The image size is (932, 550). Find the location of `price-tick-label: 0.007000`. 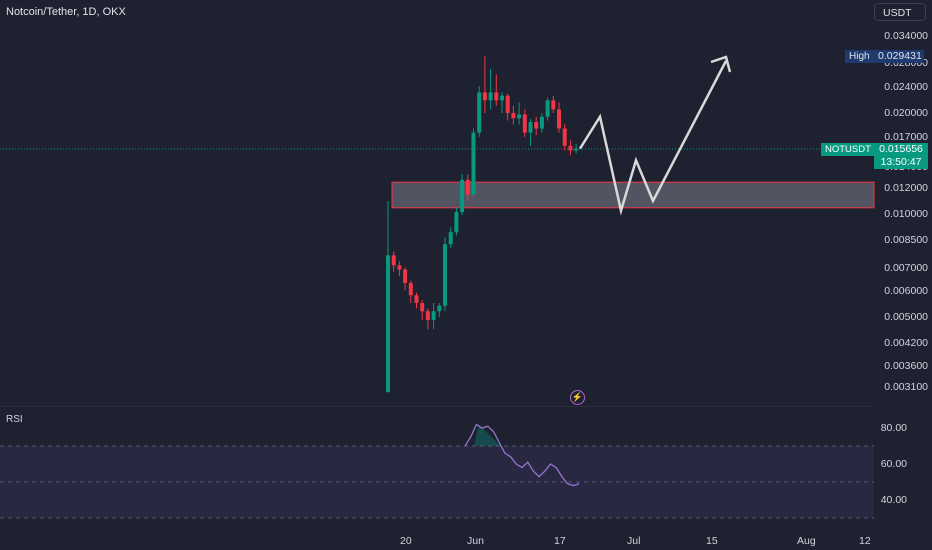

price-tick-label: 0.007000 is located at coordinates (906, 268).